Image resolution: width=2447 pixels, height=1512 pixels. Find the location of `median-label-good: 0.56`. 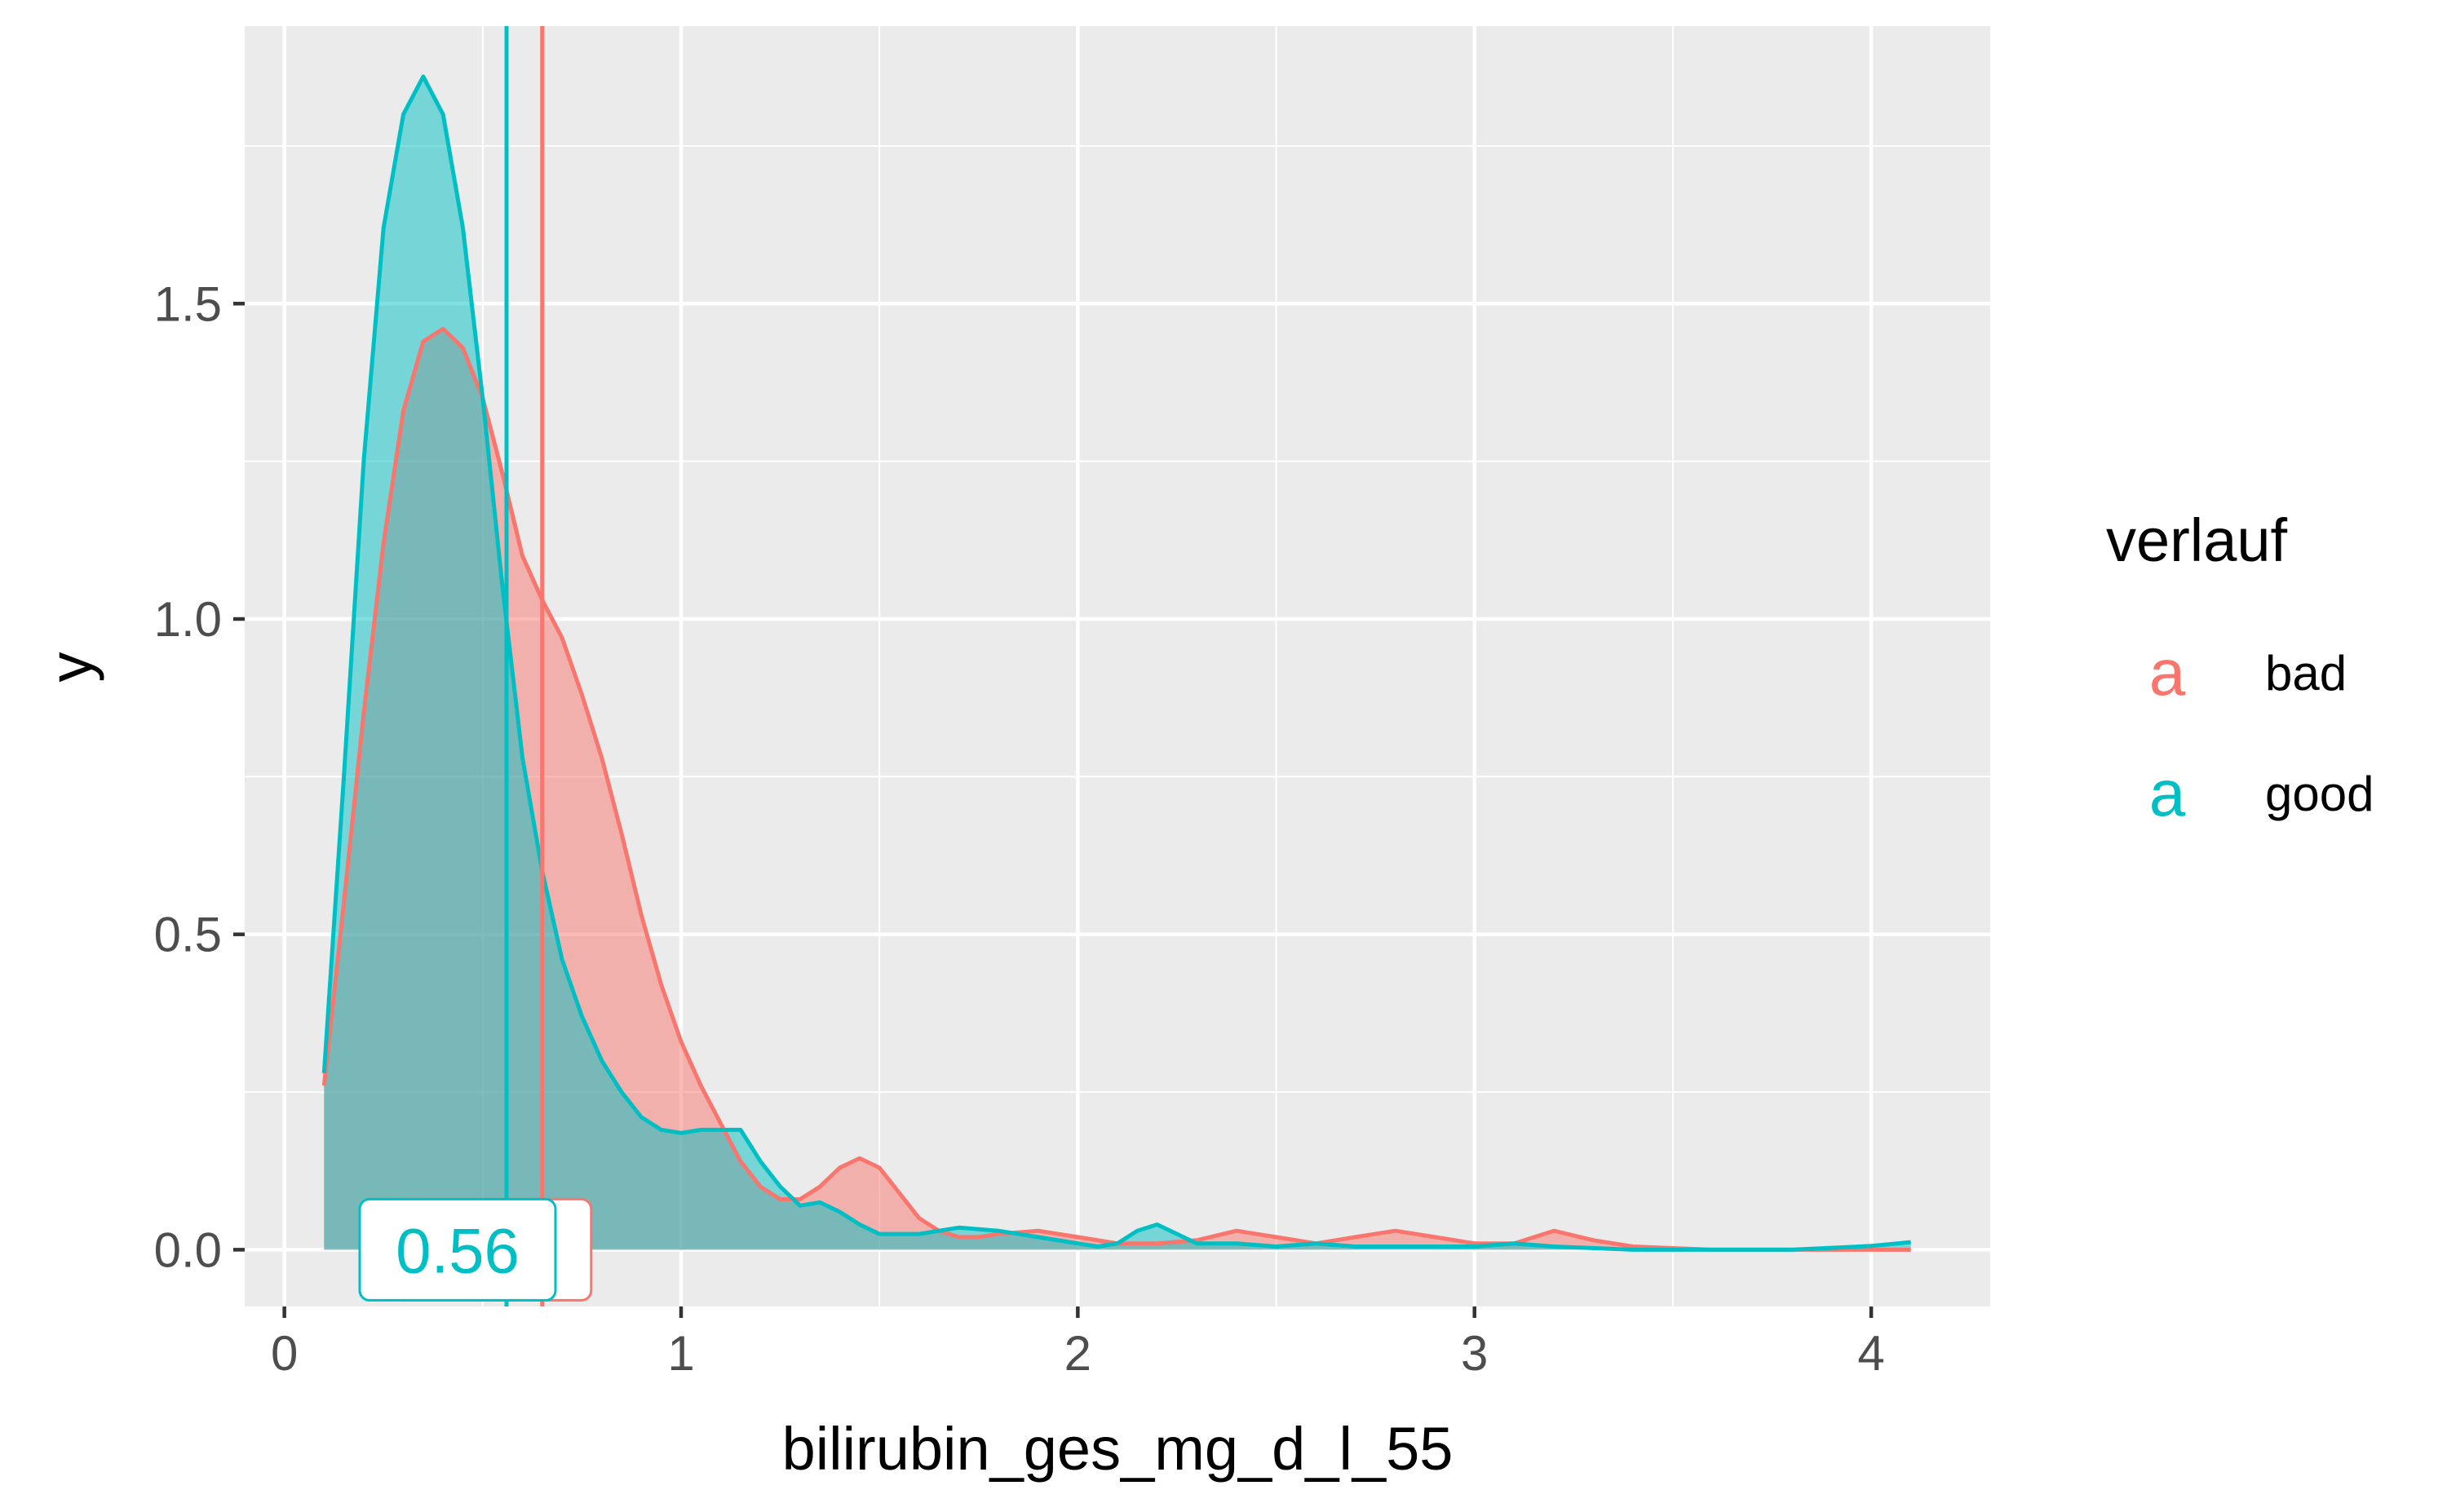

median-label-good: 0.56 is located at coordinates (457, 1249).